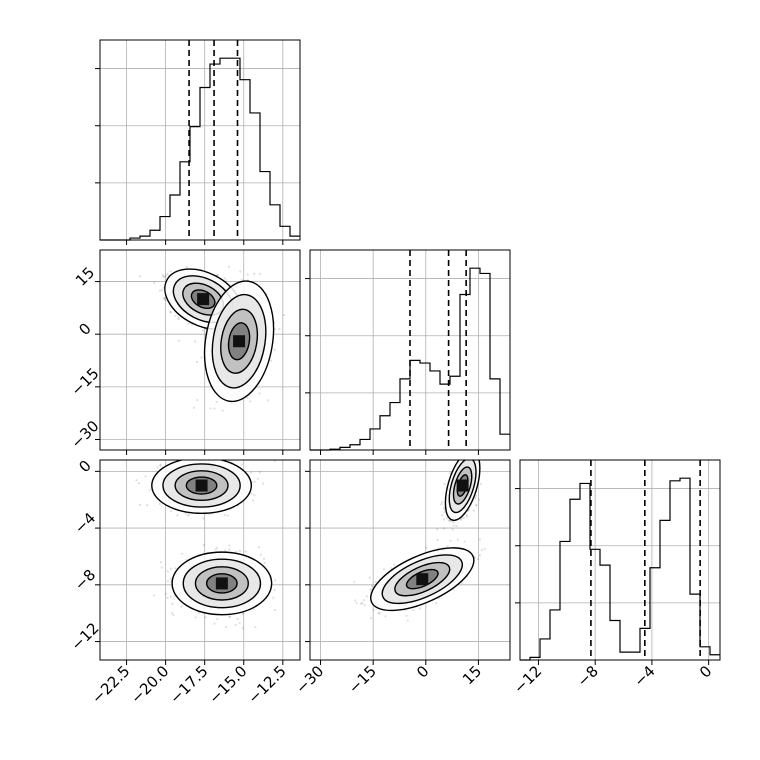 This screenshot has width=760, height=760. What do you see at coordinates (227, 684) in the screenshot?
I see `xtick-label: −15.0` at bounding box center [227, 684].